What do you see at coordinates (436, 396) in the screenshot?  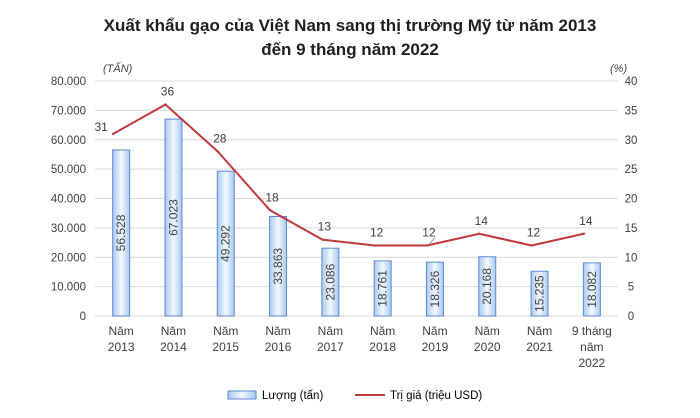 I see `legend-line-label: Trị giá (triệu USD)` at bounding box center [436, 396].